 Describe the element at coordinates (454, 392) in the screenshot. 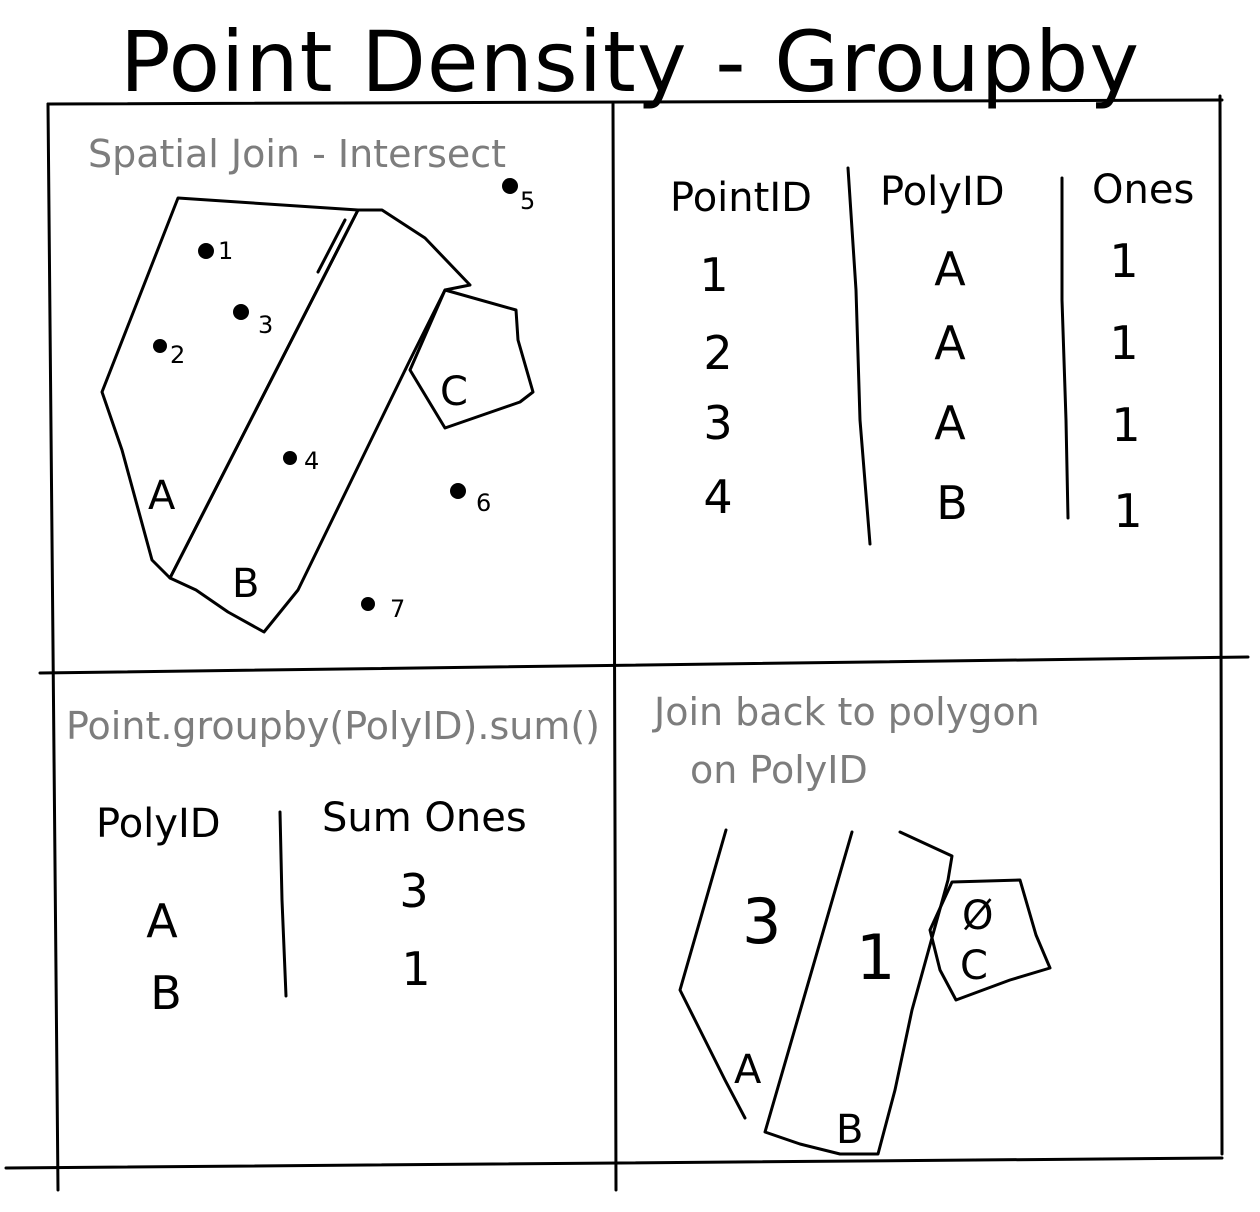

I see `polygon-c-label: C` at that location.